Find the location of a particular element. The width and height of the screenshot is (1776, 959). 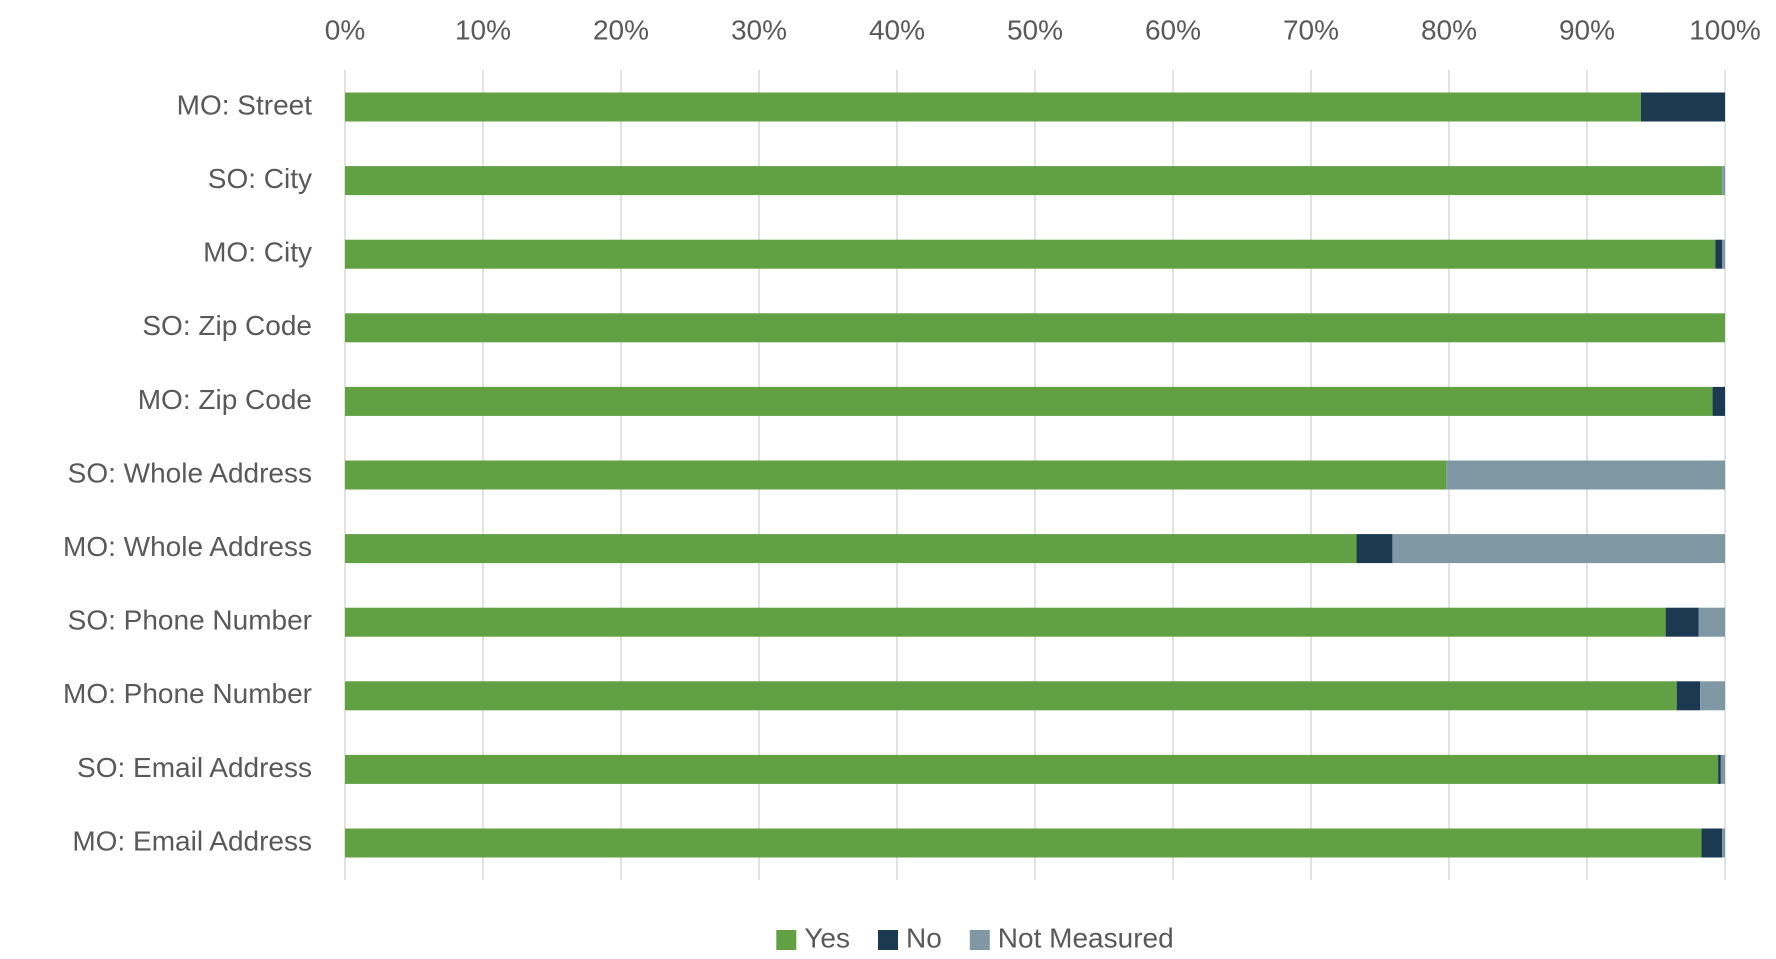

x-tick-label: 0% is located at coordinates (345, 29).